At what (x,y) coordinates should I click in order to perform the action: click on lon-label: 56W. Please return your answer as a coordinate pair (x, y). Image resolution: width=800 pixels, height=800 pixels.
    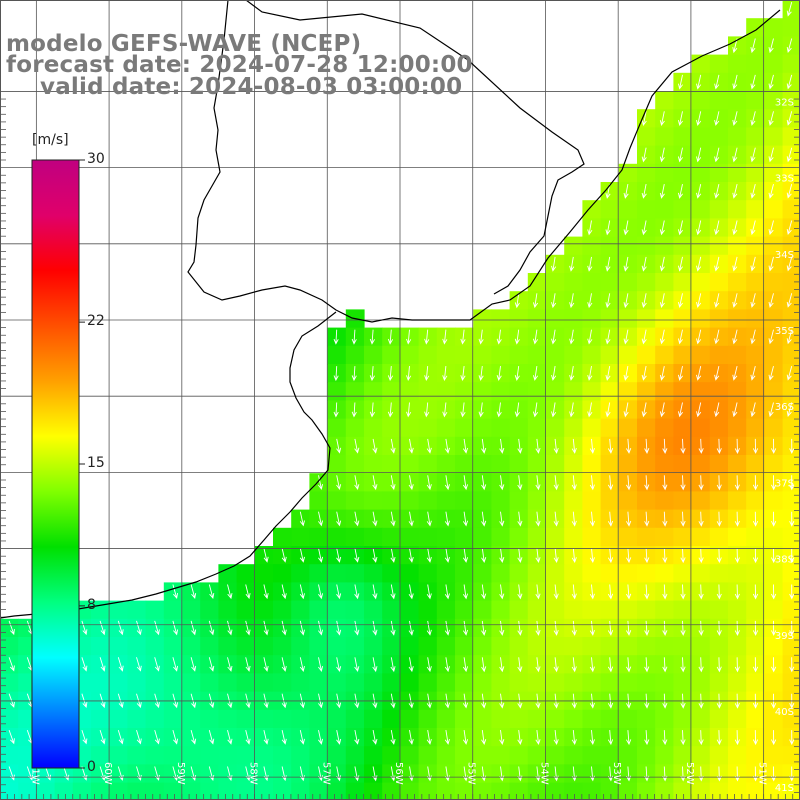
    Looking at the image, I should click on (398, 773).